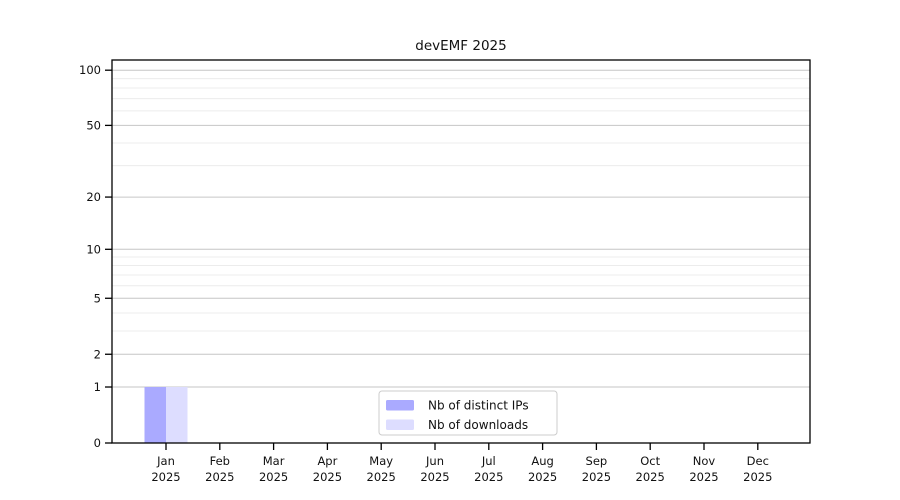 The width and height of the screenshot is (900, 500). I want to click on y-tick-label: 100, so click(90, 70).